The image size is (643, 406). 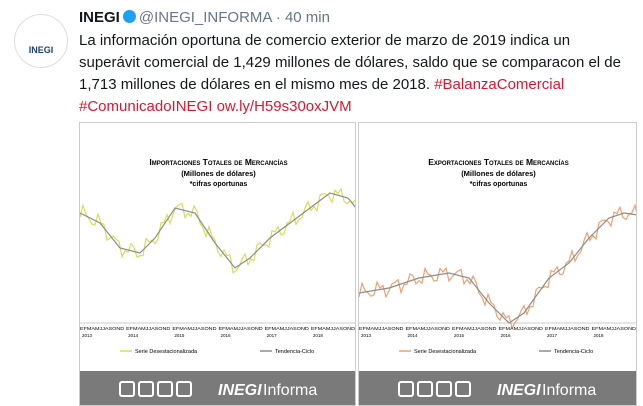 I want to click on text-line: #ComunicadoINEGI ow.ly/H59s30oxJVM, so click(x=350, y=107).